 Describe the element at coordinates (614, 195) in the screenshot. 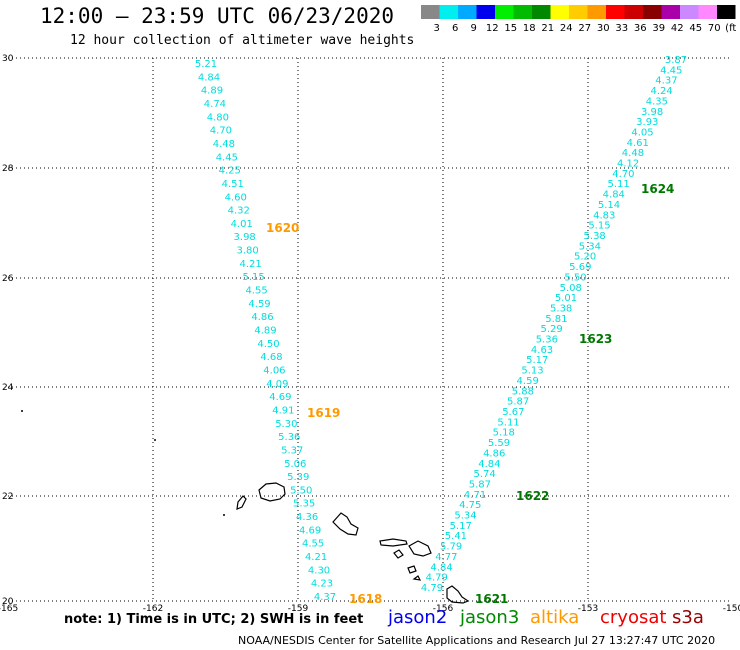

I see `swh-value: 4.84` at that location.